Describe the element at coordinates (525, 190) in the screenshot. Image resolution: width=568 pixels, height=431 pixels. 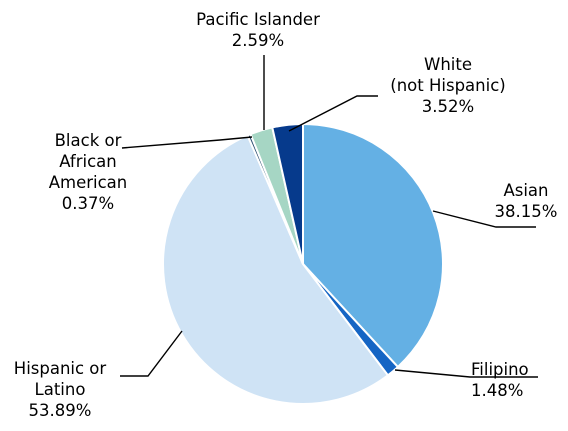
I see `slice-name-asian: Asian` at that location.